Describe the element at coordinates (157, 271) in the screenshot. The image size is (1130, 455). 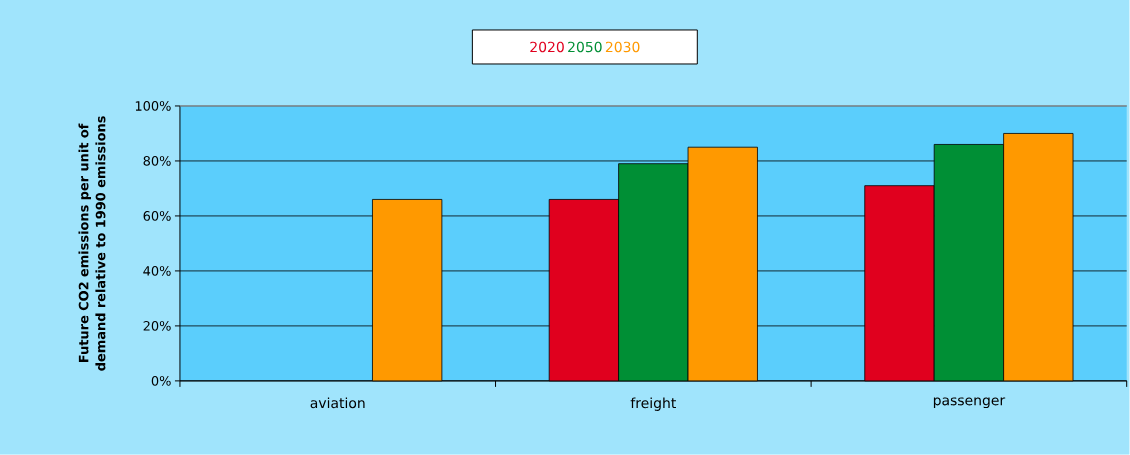
I see `y-tick-label: 40%` at that location.